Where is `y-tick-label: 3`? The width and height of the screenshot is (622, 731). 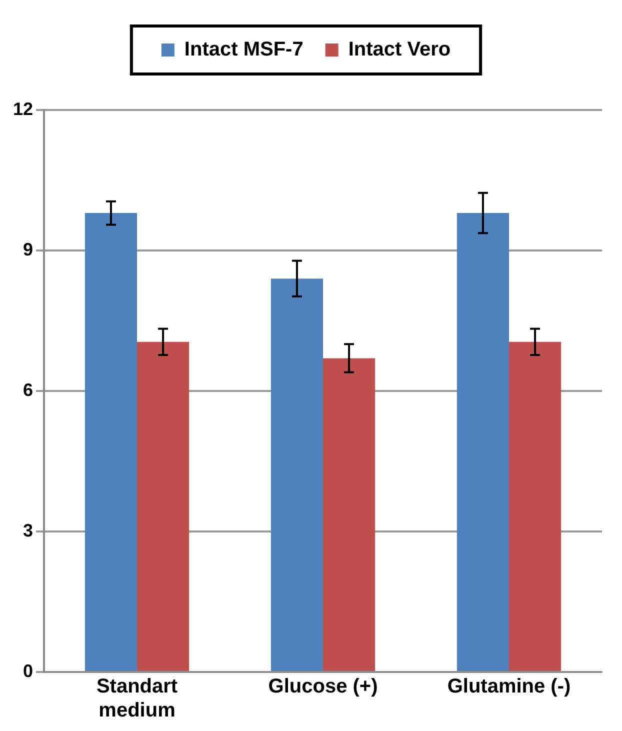
y-tick-label: 3 is located at coordinates (28, 530).